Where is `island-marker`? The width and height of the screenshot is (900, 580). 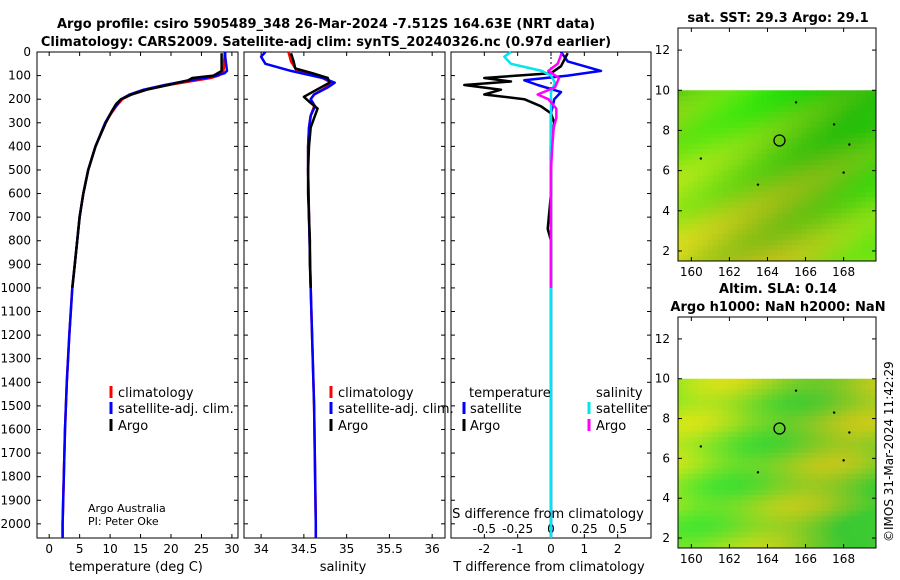 island-marker is located at coordinates (843, 172).